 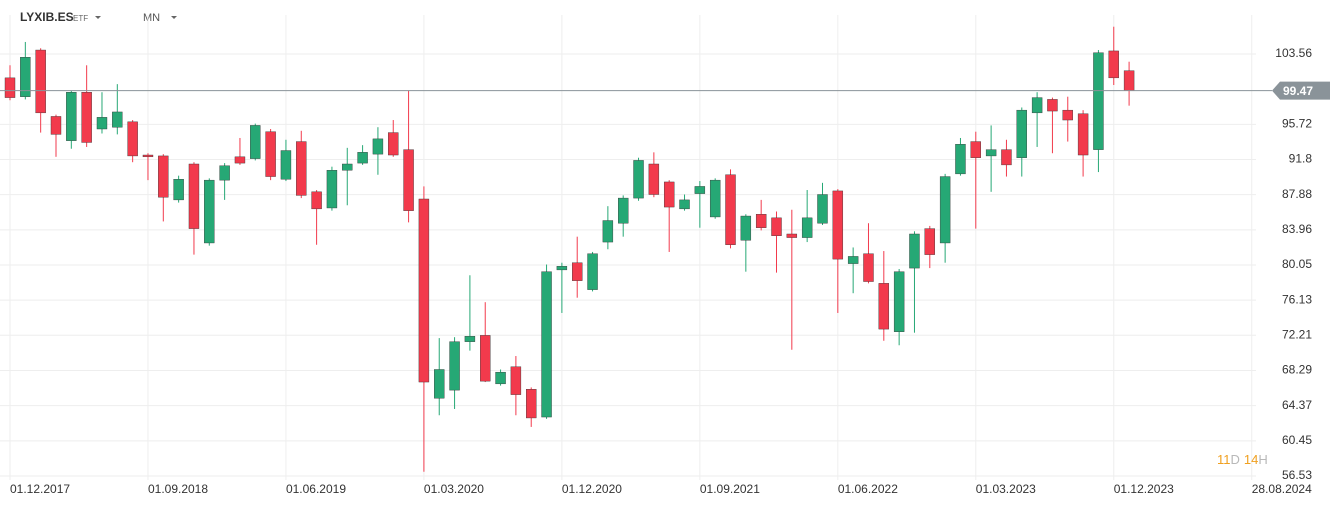 I want to click on x-tick-label: 01.09.2021, so click(x=730, y=489).